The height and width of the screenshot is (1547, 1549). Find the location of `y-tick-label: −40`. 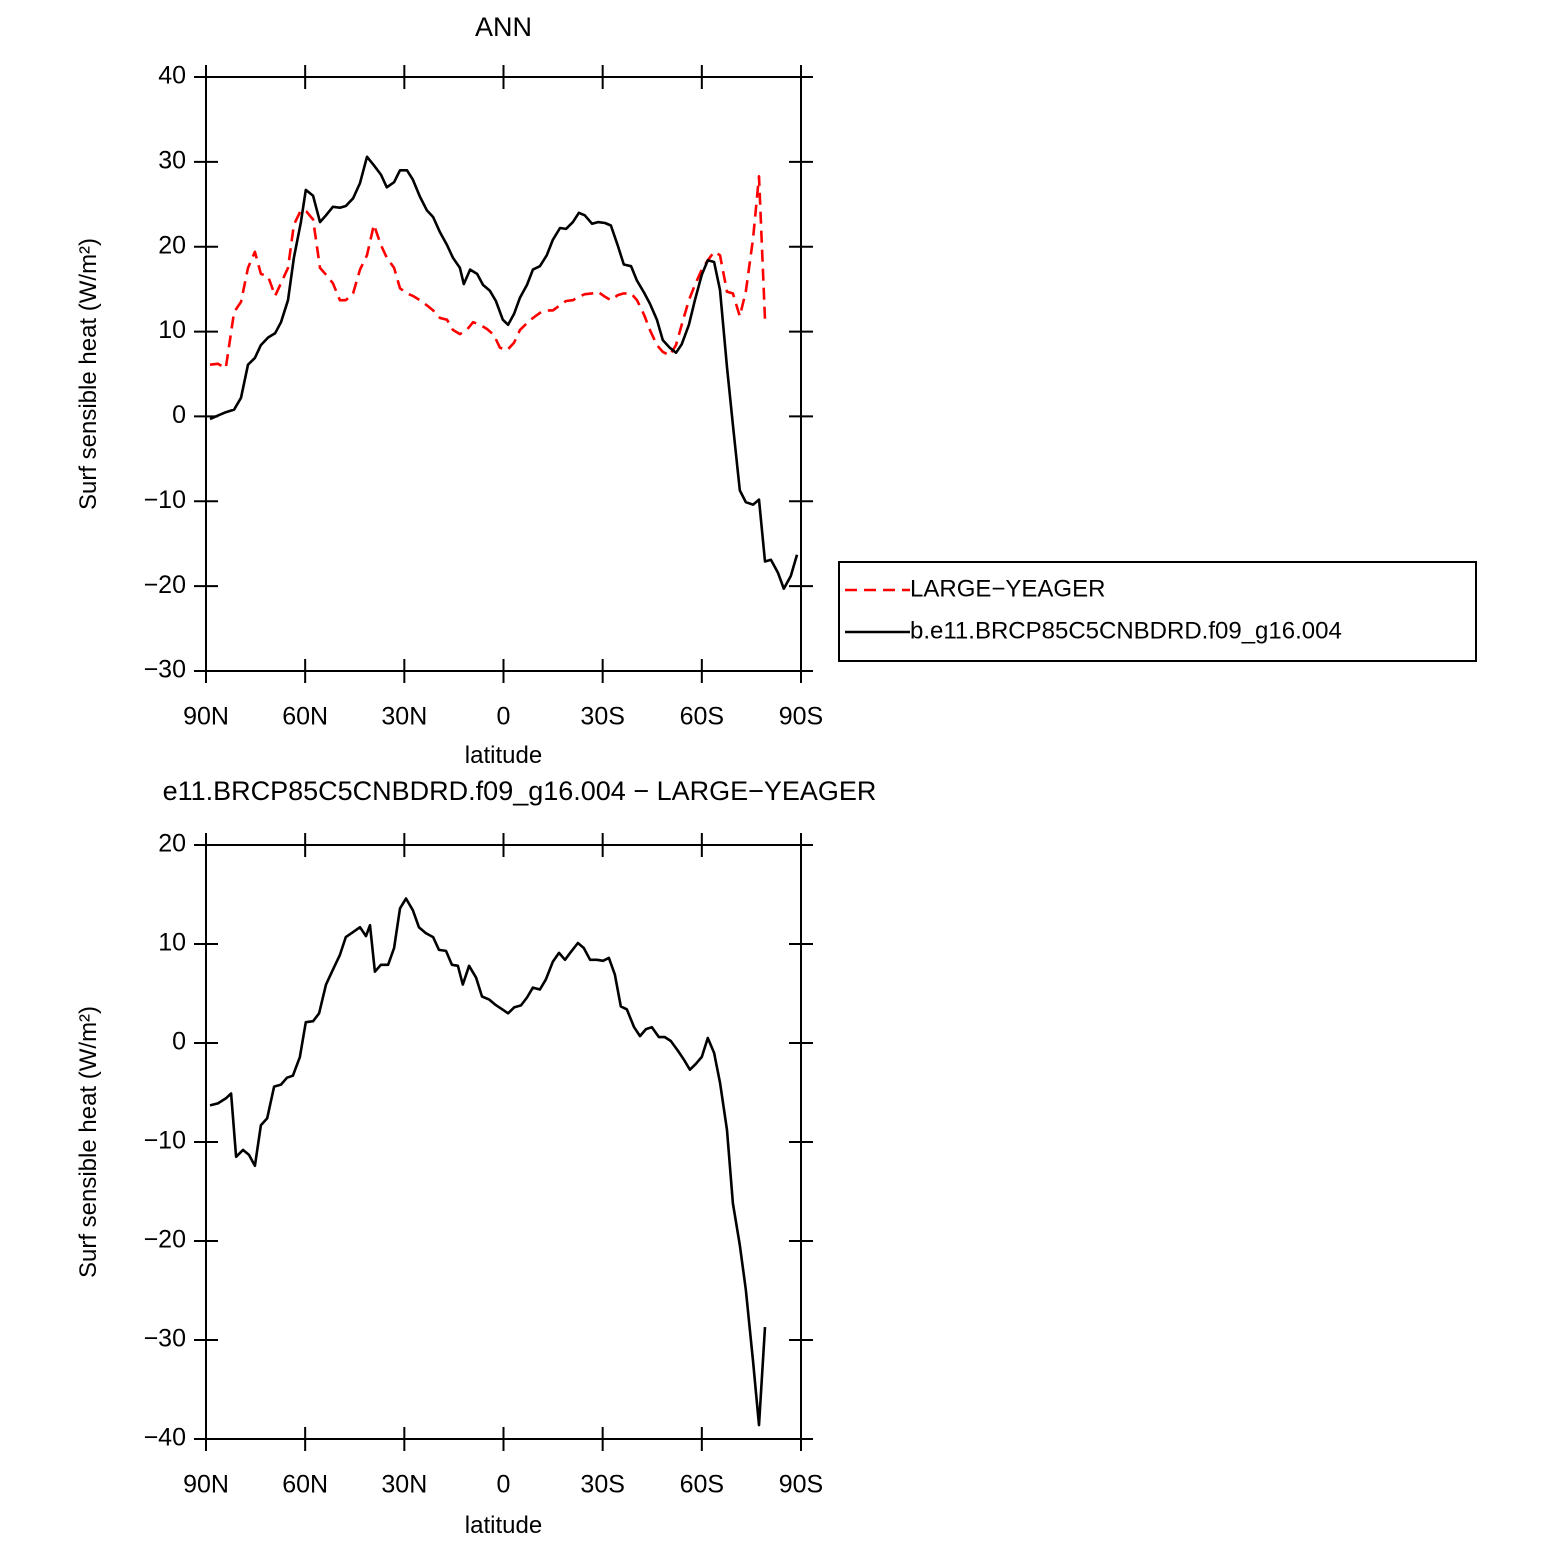

y-tick-label: −40 is located at coordinates (165, 1438).